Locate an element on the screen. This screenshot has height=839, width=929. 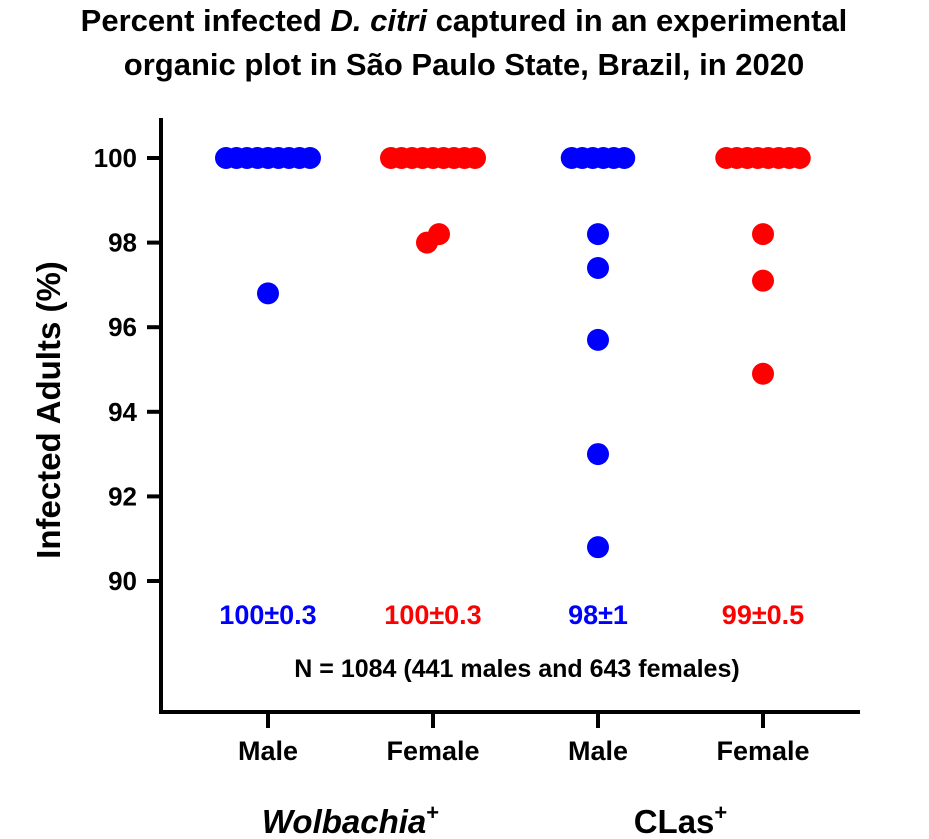
summary-stat: 99±0.5 is located at coordinates (763, 615).